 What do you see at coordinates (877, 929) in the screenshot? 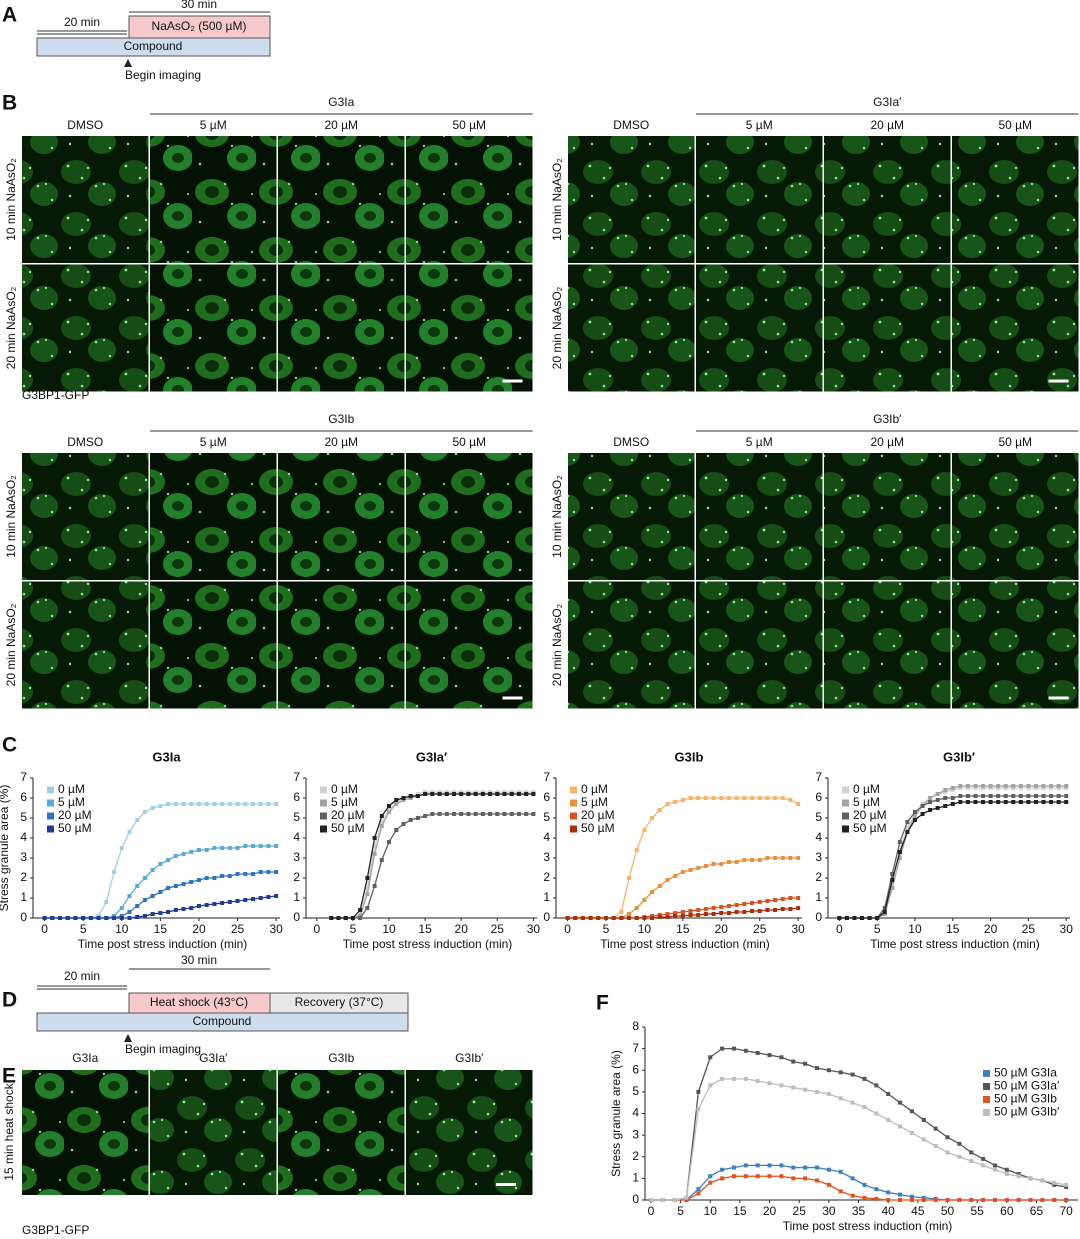
I see `x-tick-label: 5` at bounding box center [877, 929].